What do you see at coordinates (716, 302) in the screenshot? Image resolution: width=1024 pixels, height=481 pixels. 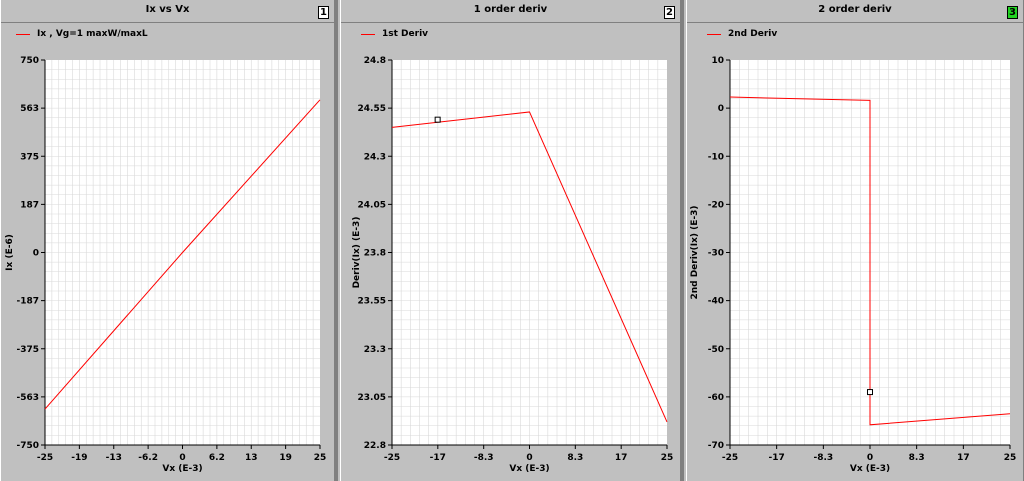 I see `y-tick-label: -40` at bounding box center [716, 302].